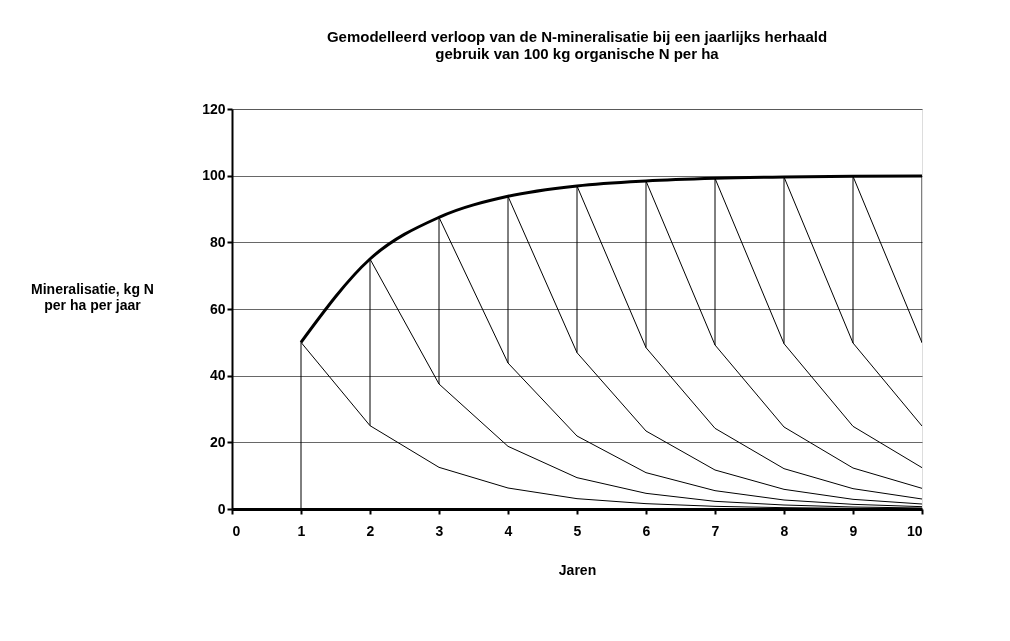  I want to click on y-tick-label: 60, so click(217, 308).